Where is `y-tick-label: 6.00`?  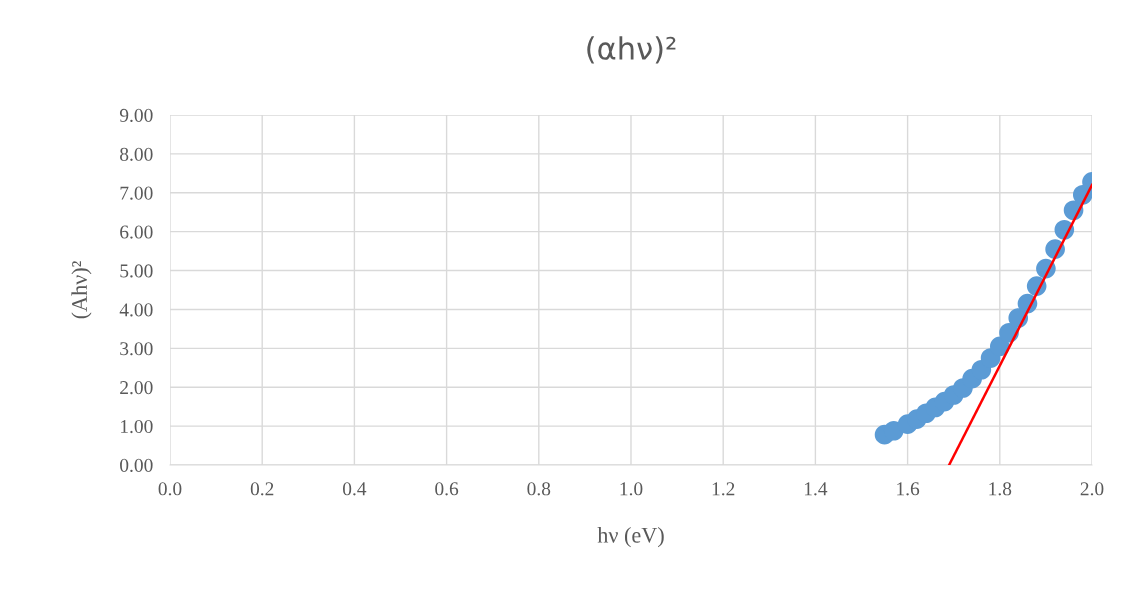 y-tick-label: 6.00 is located at coordinates (136, 232).